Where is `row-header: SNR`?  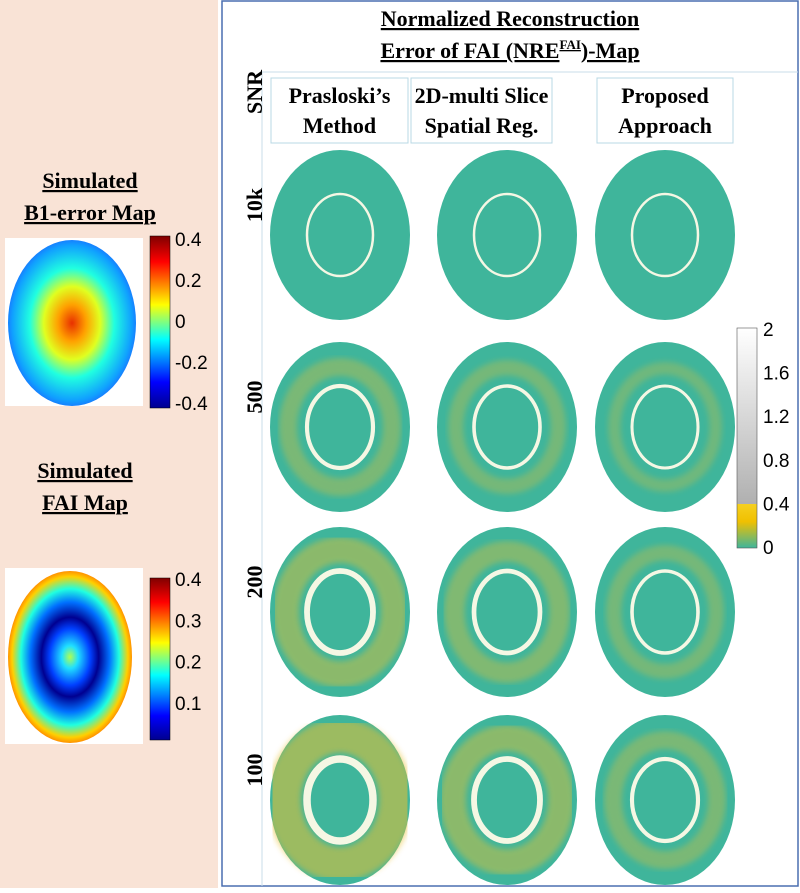 row-header: SNR is located at coordinates (254, 91).